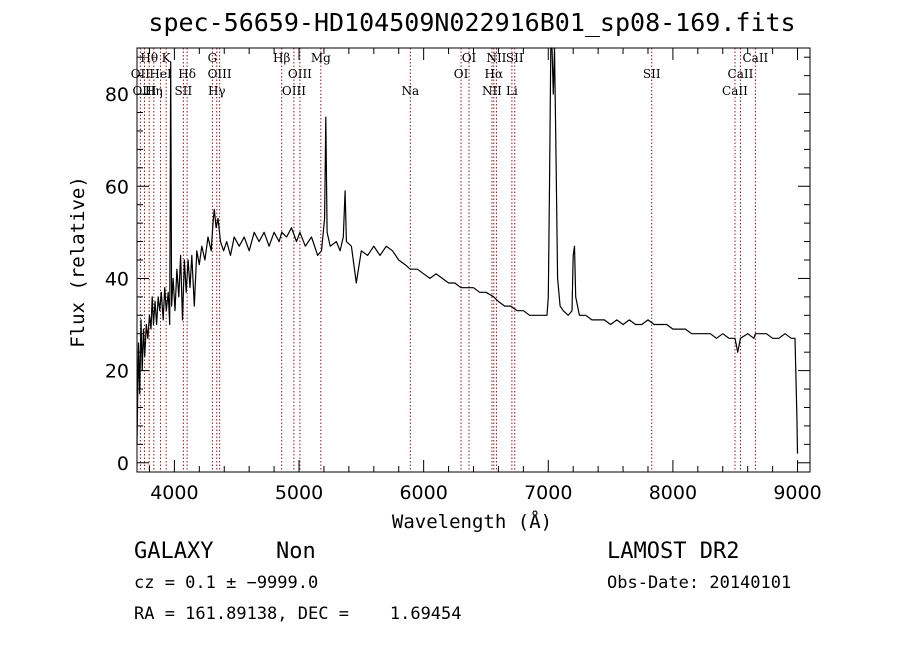  What do you see at coordinates (494, 74) in the screenshot?
I see `line-marker-label: Hα` at bounding box center [494, 74].